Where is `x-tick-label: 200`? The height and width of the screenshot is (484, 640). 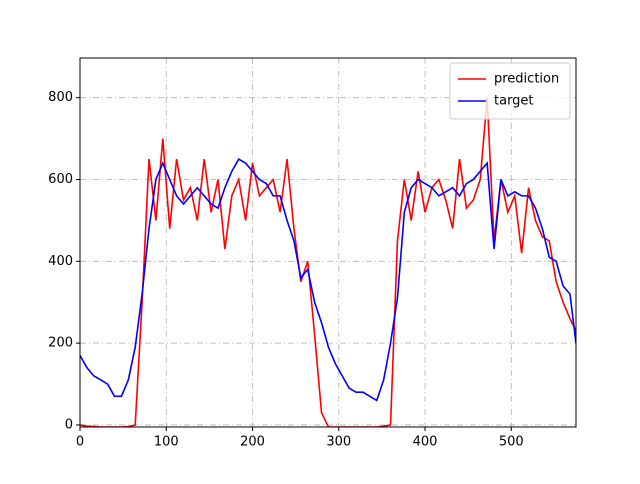
x-tick-label: 200 is located at coordinates (252, 442).